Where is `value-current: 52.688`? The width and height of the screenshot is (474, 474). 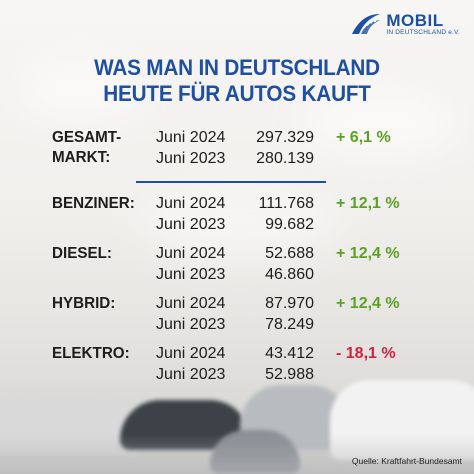
value-current: 52.688 is located at coordinates (289, 253).